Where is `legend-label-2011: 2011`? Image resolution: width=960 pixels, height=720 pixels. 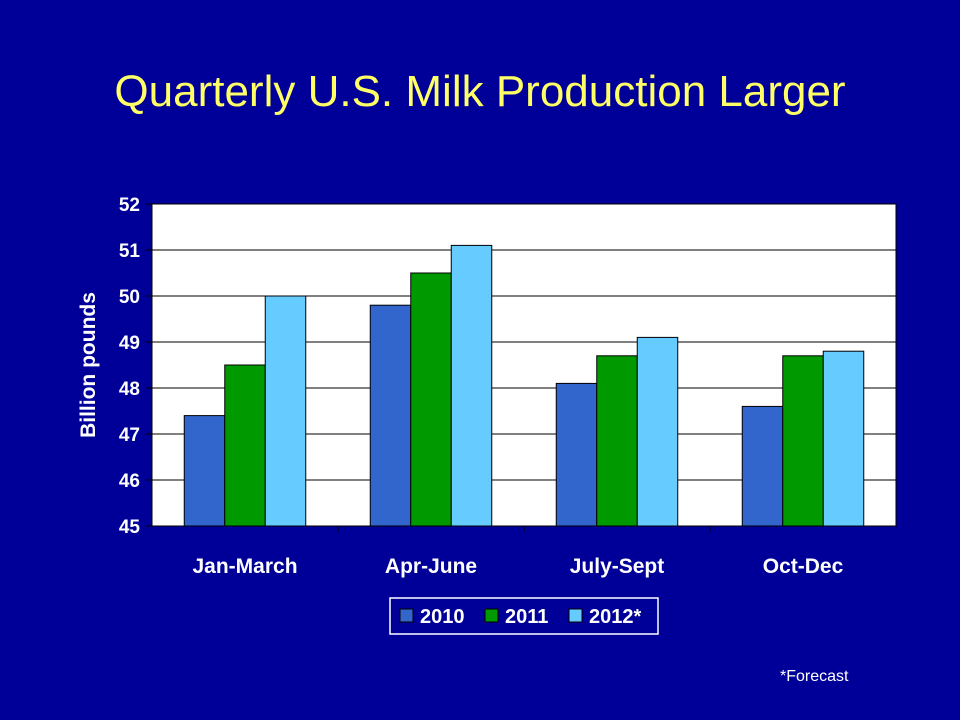 legend-label-2011: 2011 is located at coordinates (526, 617).